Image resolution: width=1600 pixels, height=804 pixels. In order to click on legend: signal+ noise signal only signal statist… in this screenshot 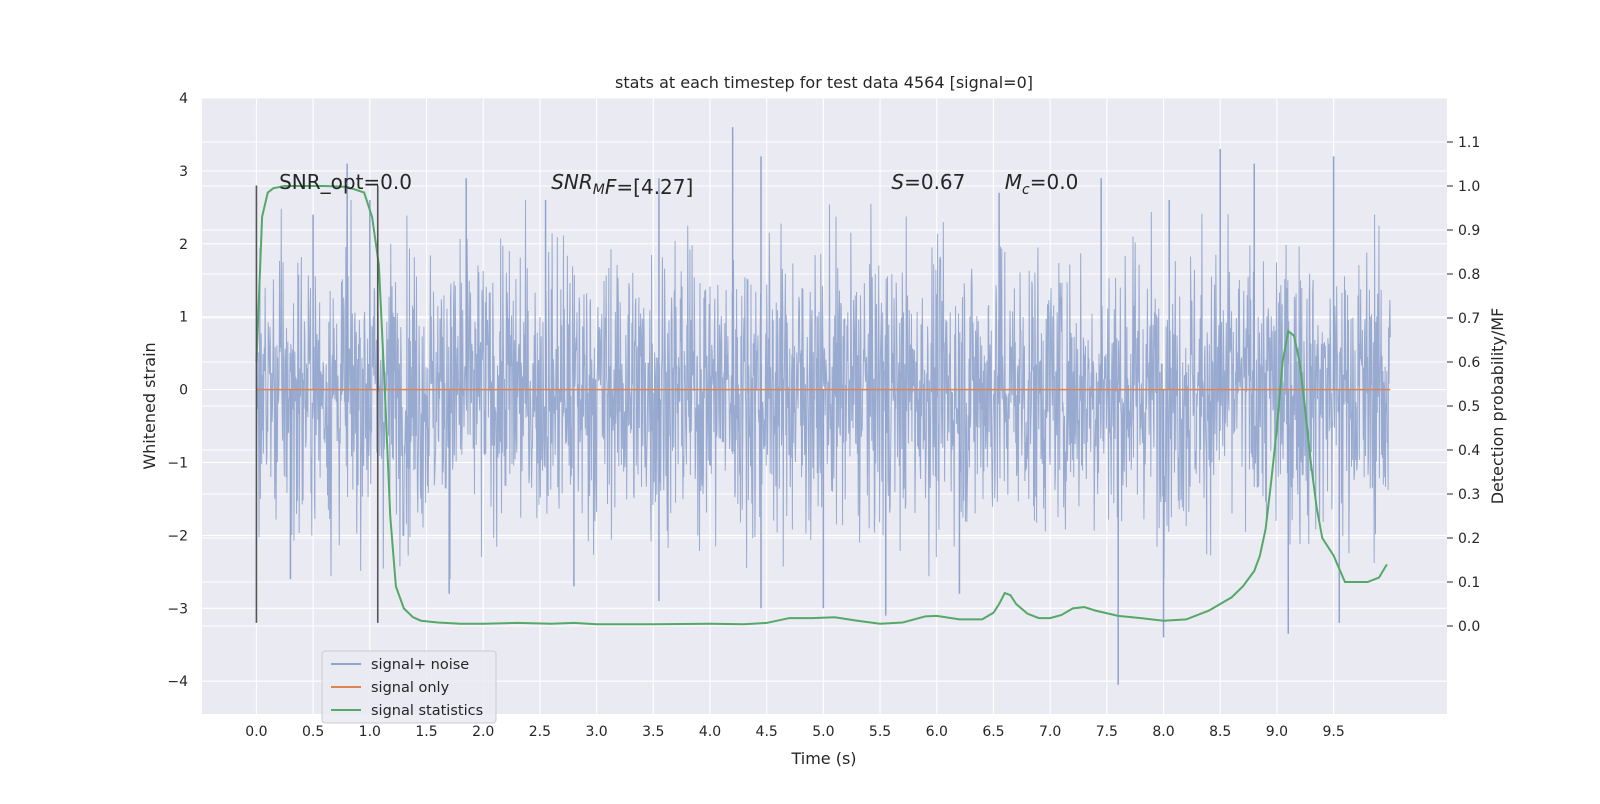, I will do `click(409, 687)`.